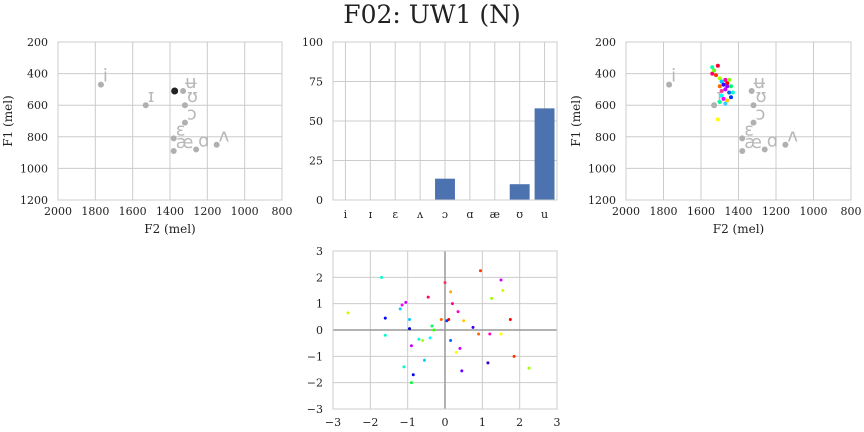 The height and width of the screenshot is (432, 864). I want to click on vowel-label: ɪ, so click(719, 96).